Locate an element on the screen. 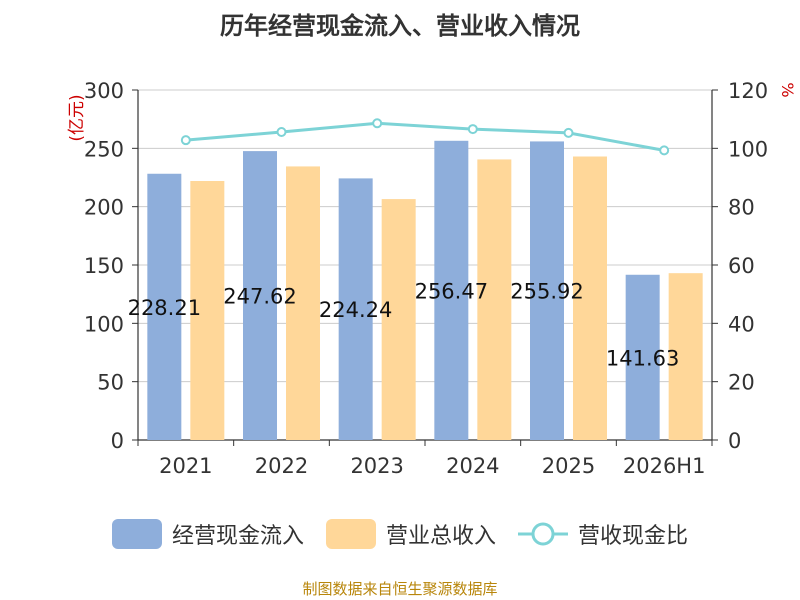 The width and height of the screenshot is (800, 600). x-tick-label: 2026H1 is located at coordinates (664, 466).